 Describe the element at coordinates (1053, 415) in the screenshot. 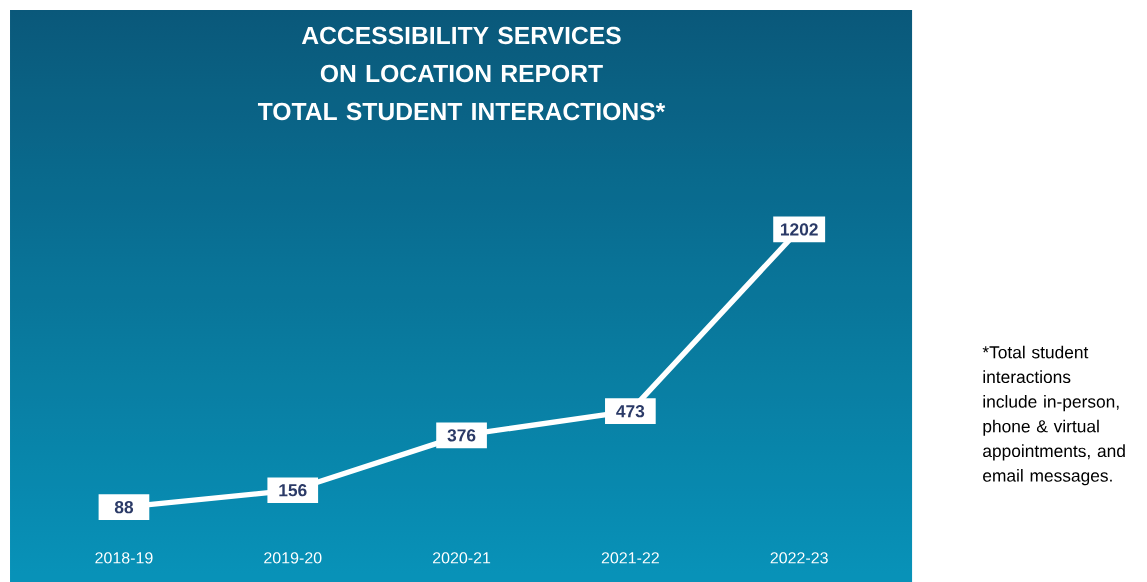

I see `text: *Total student interactions include in-person, phone & virtual appointments, and email messages.` at that location.